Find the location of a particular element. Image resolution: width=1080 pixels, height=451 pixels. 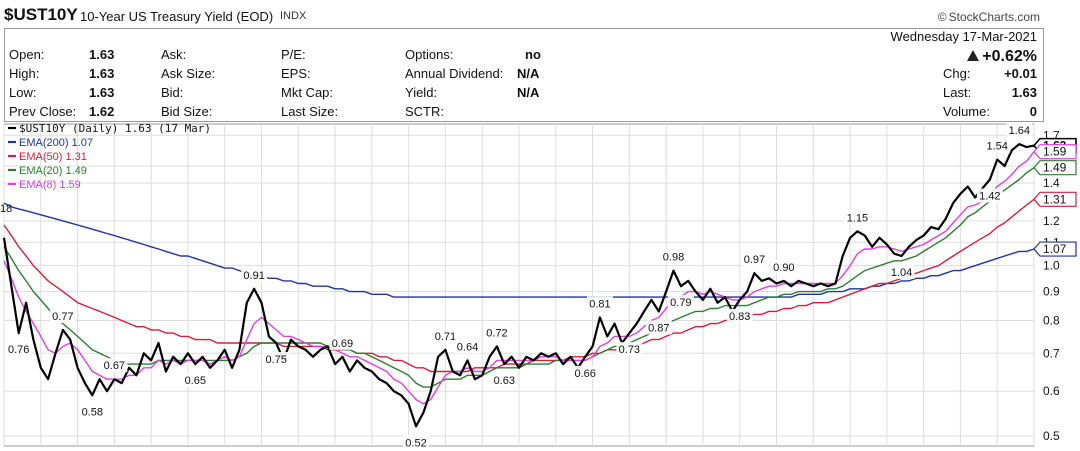

sctr-label: SCTR: is located at coordinates (424, 111).